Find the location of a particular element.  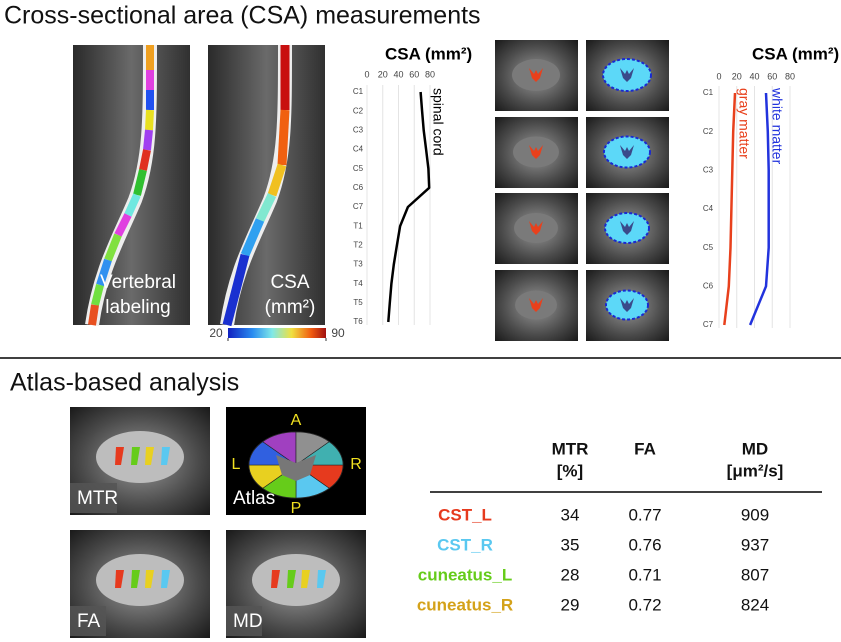

image-label: FA is located at coordinates (89, 621).